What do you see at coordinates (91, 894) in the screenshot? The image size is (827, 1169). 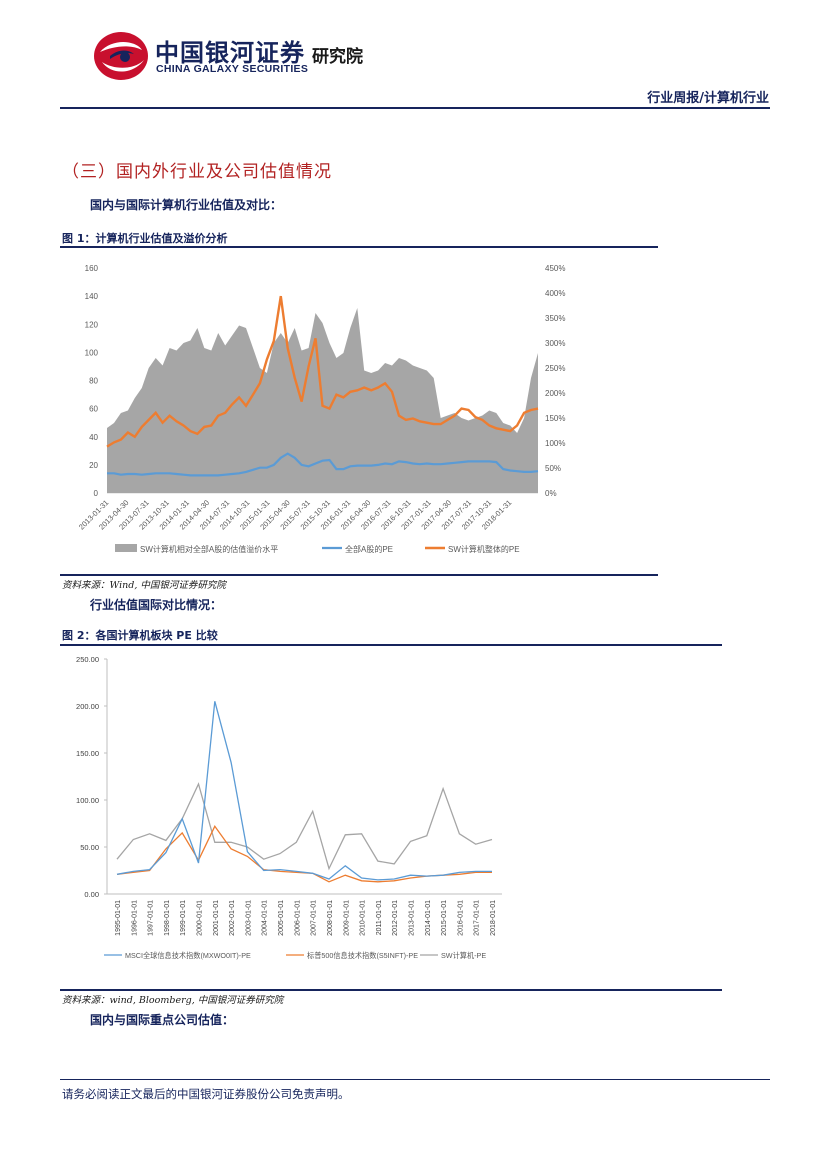 I see `y-tick-label: 0.00` at bounding box center [91, 894].